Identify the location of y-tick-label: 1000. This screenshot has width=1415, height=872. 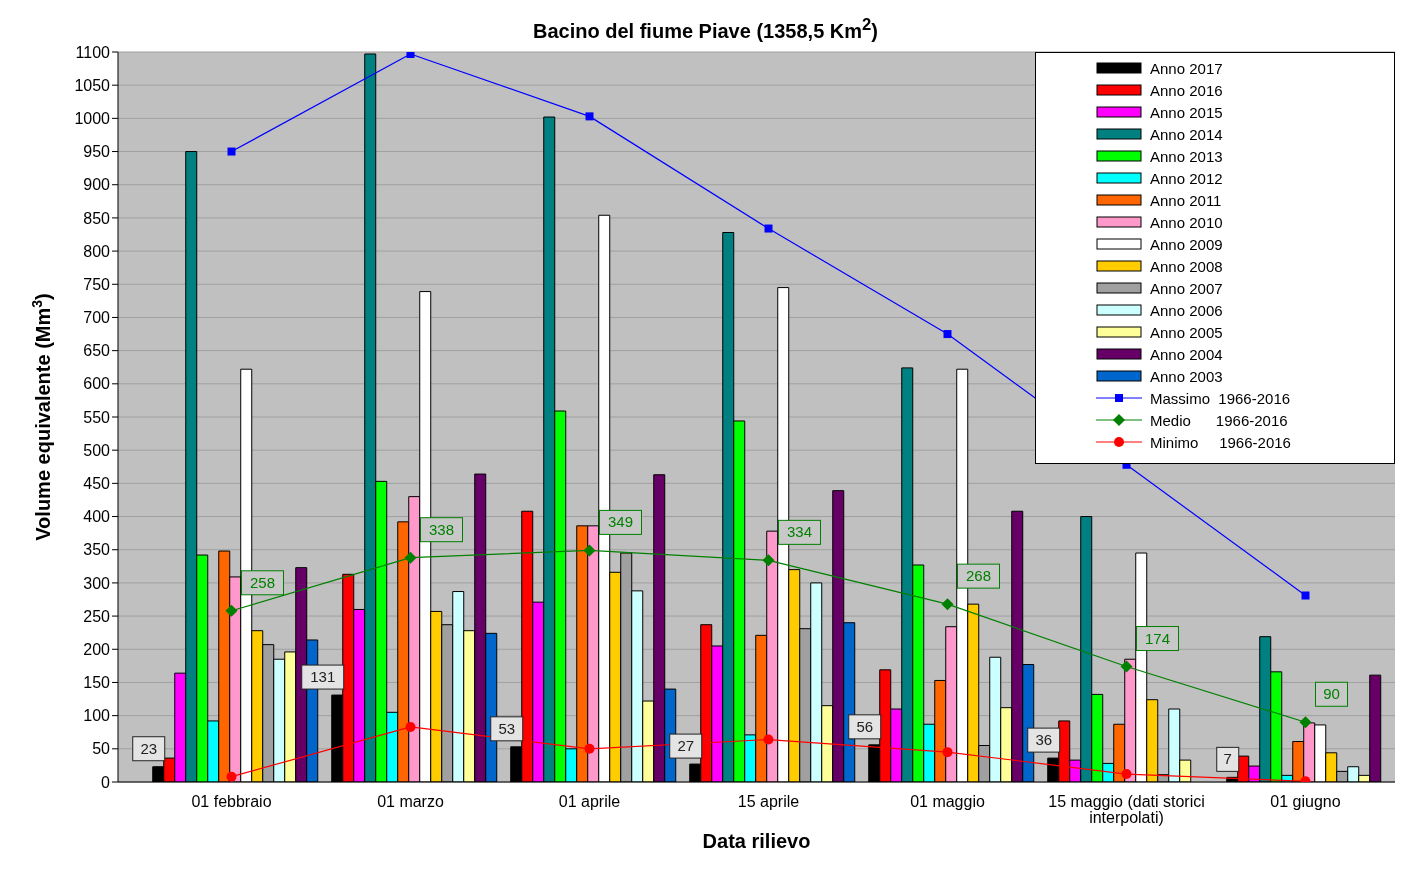
(92, 119).